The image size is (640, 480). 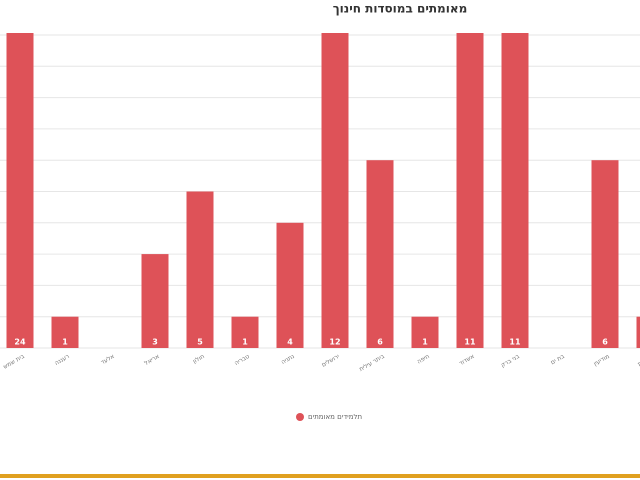 I want to click on chart-title: מאומתים במוסדות חינוך, so click(x=400, y=9).